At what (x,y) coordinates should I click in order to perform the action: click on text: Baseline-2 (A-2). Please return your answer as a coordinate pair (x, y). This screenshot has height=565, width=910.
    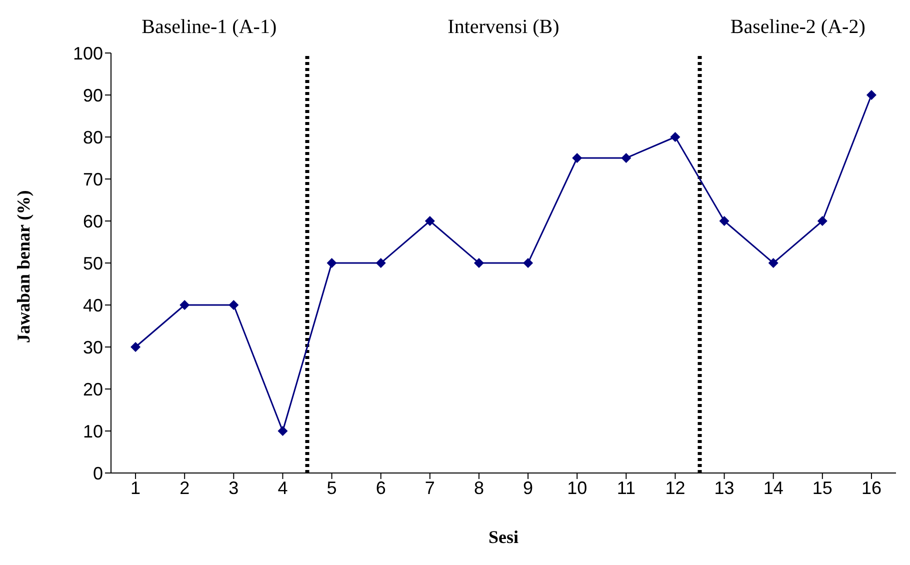
    Looking at the image, I should click on (798, 27).